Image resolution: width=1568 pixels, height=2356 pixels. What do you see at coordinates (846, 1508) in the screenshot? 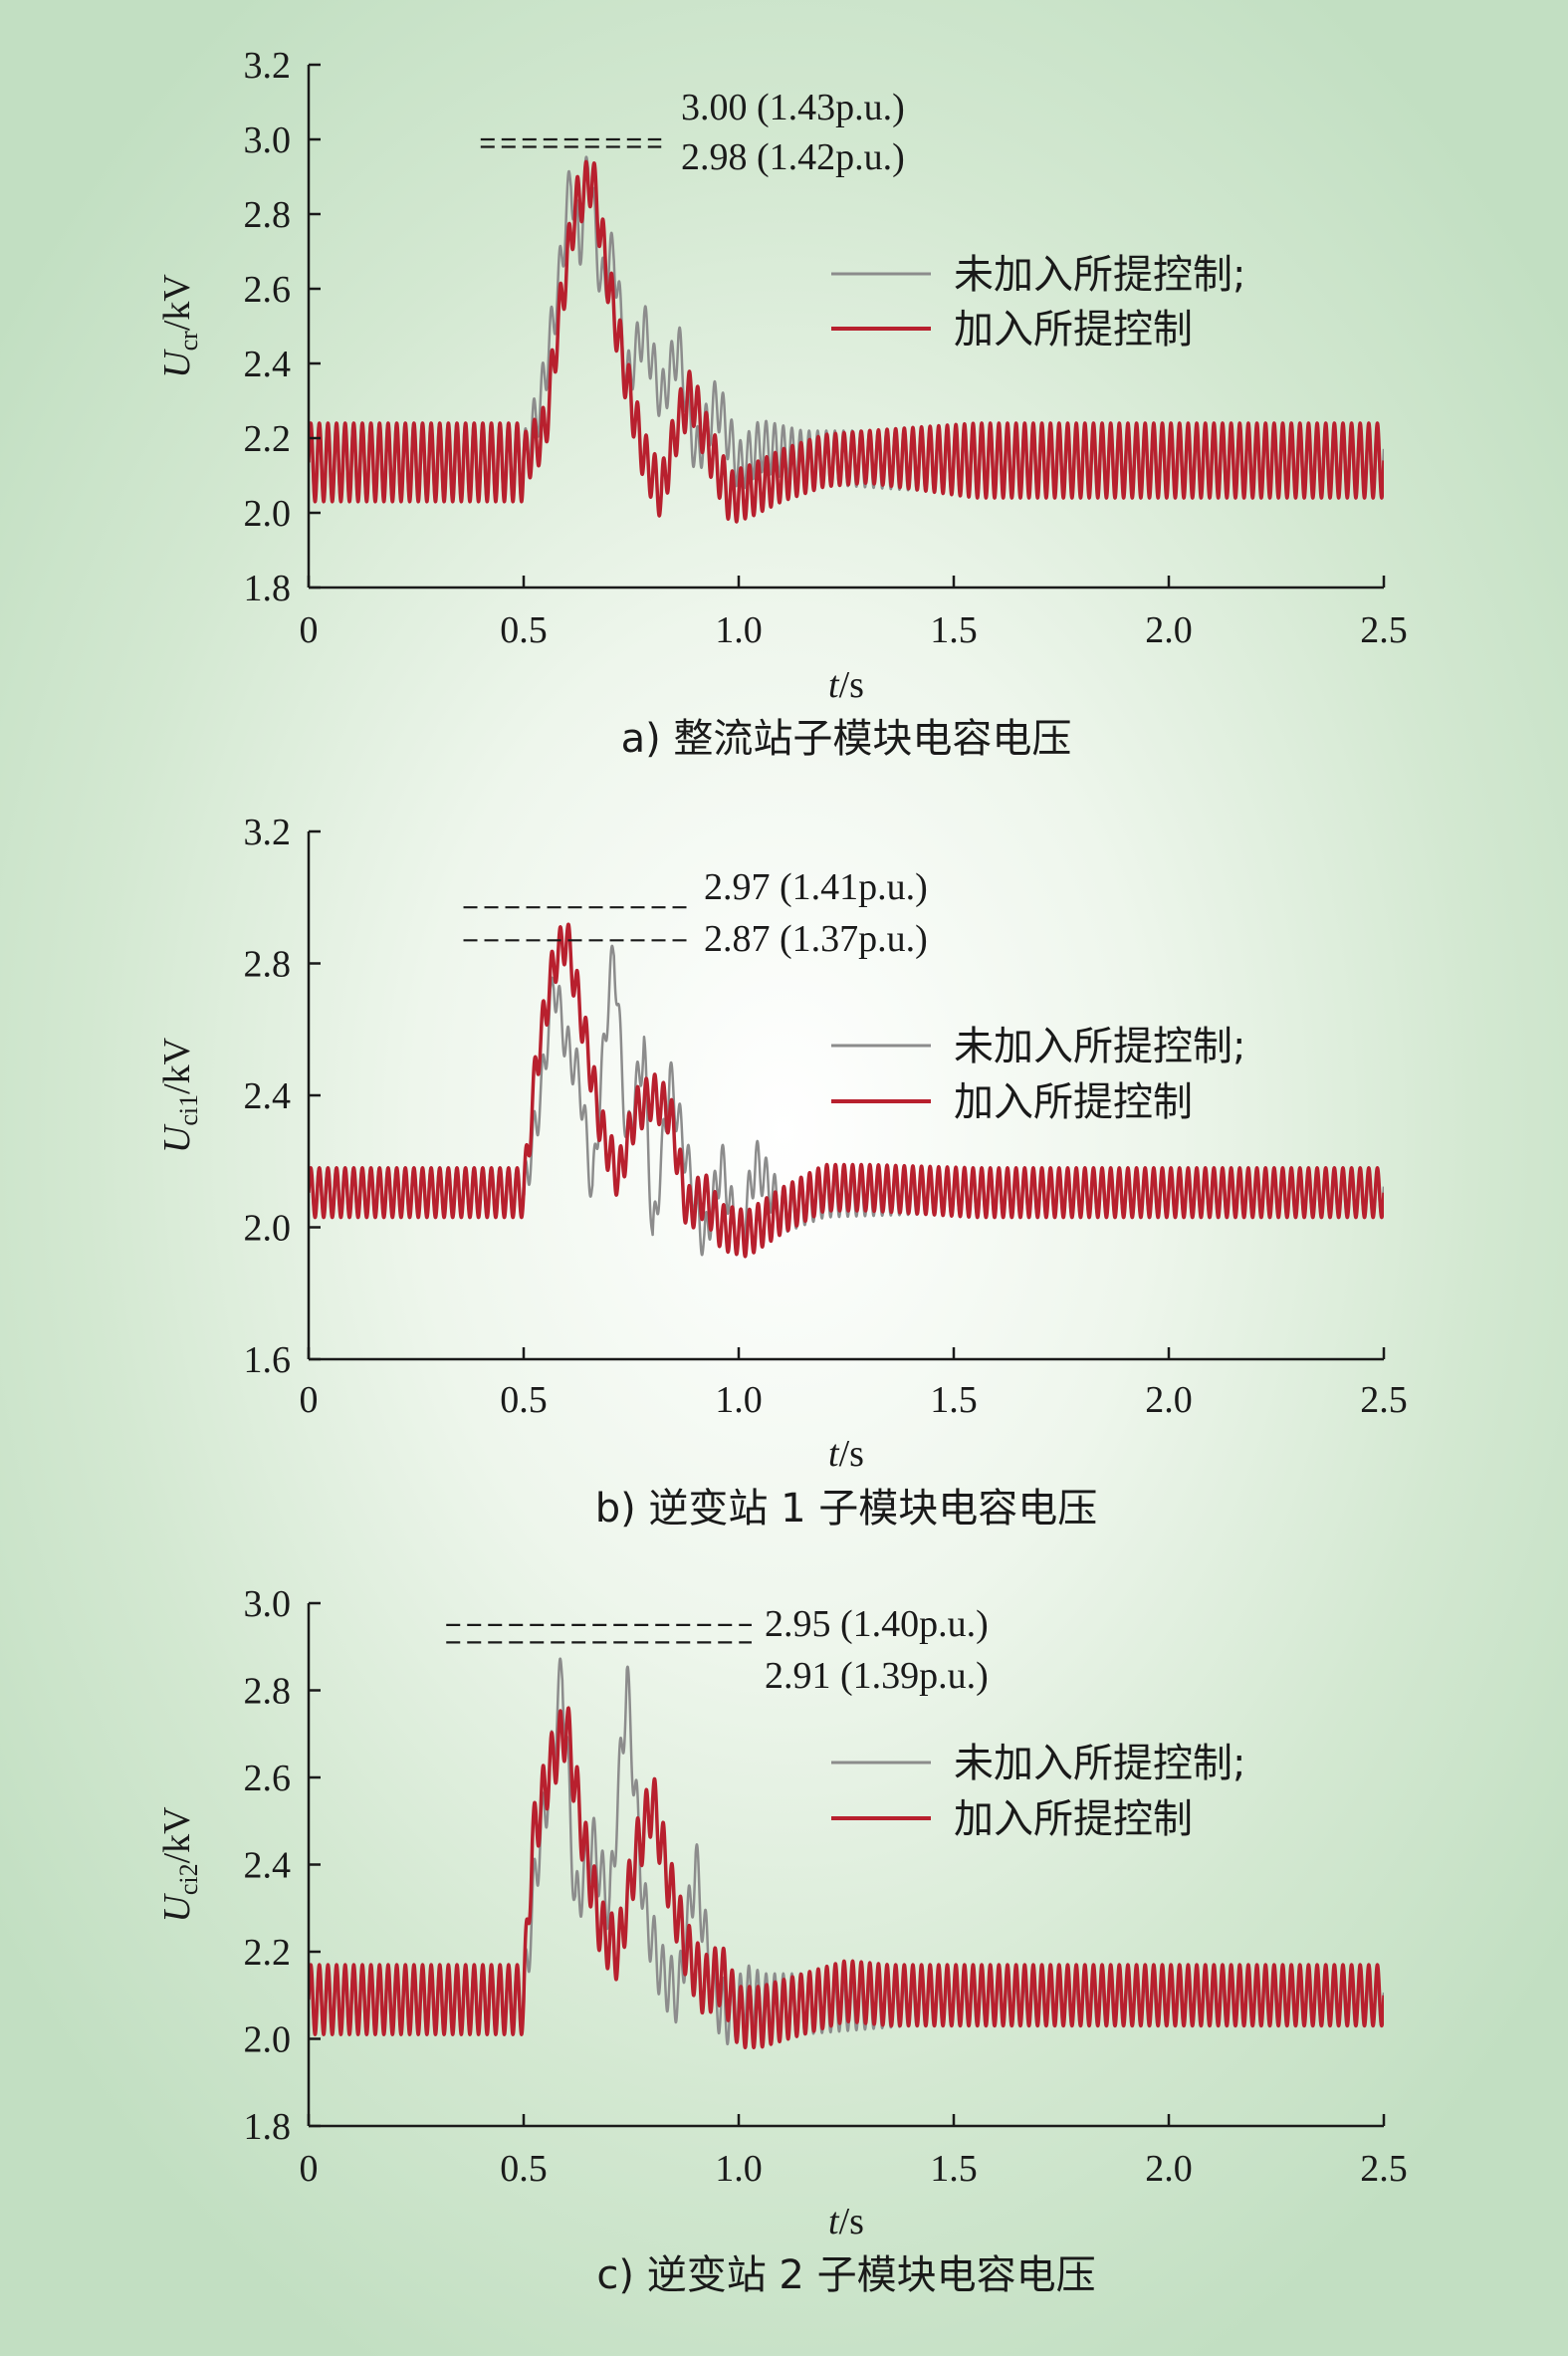
I see `panel-caption: b) 逆变站 1 子模块电容电压` at bounding box center [846, 1508].